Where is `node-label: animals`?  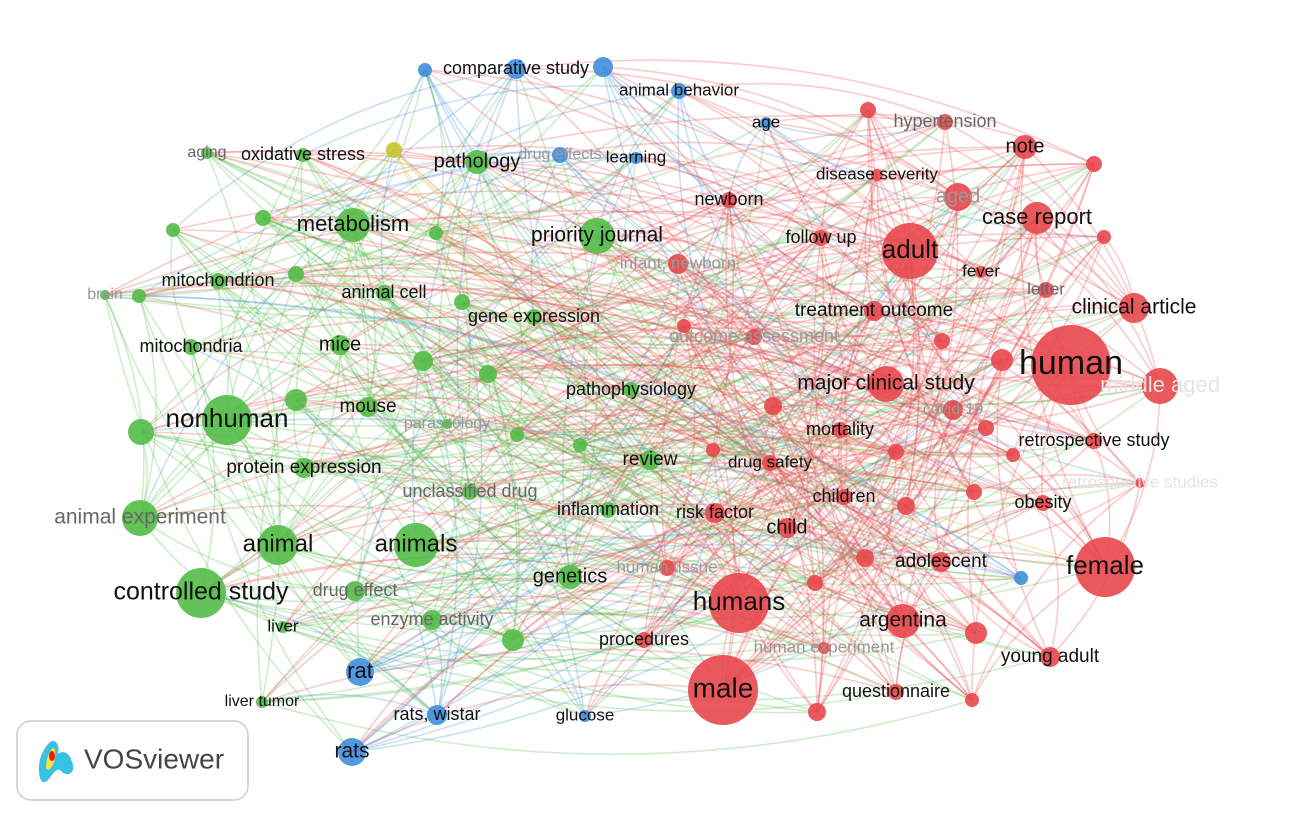
node-label: animals is located at coordinates (416, 543).